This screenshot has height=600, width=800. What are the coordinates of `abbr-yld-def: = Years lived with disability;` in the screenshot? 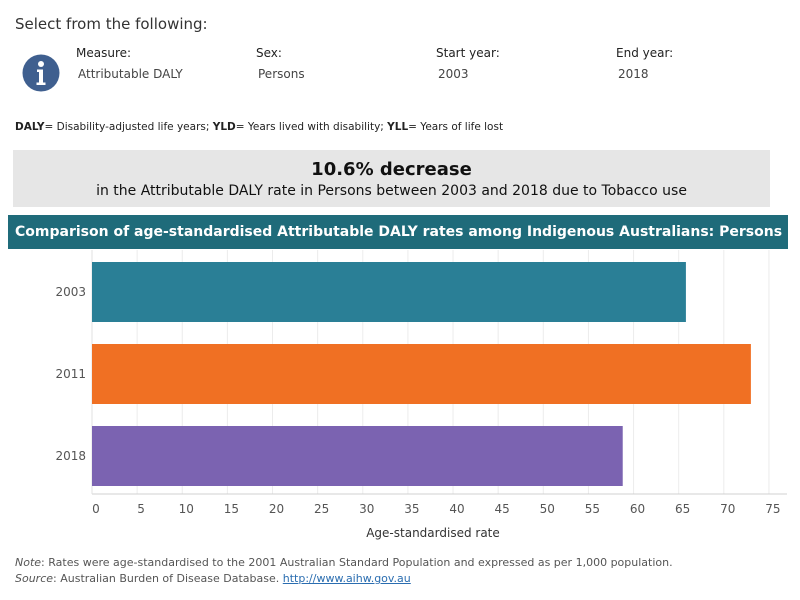 It's located at (311, 127).